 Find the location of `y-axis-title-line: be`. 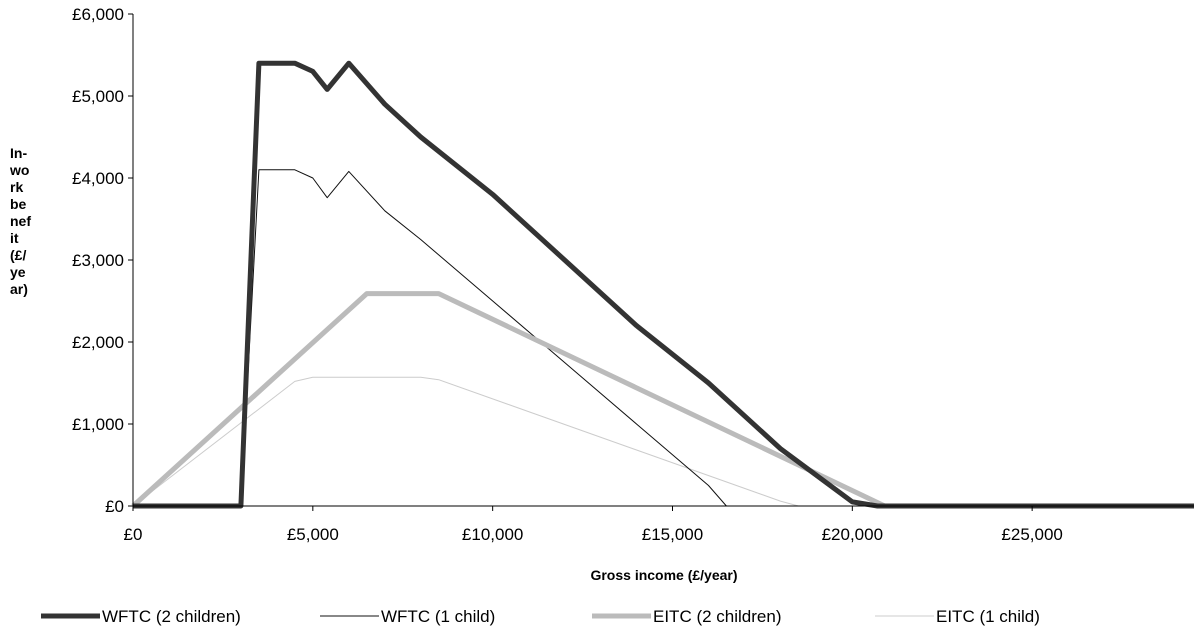

y-axis-title-line: be is located at coordinates (18, 204).